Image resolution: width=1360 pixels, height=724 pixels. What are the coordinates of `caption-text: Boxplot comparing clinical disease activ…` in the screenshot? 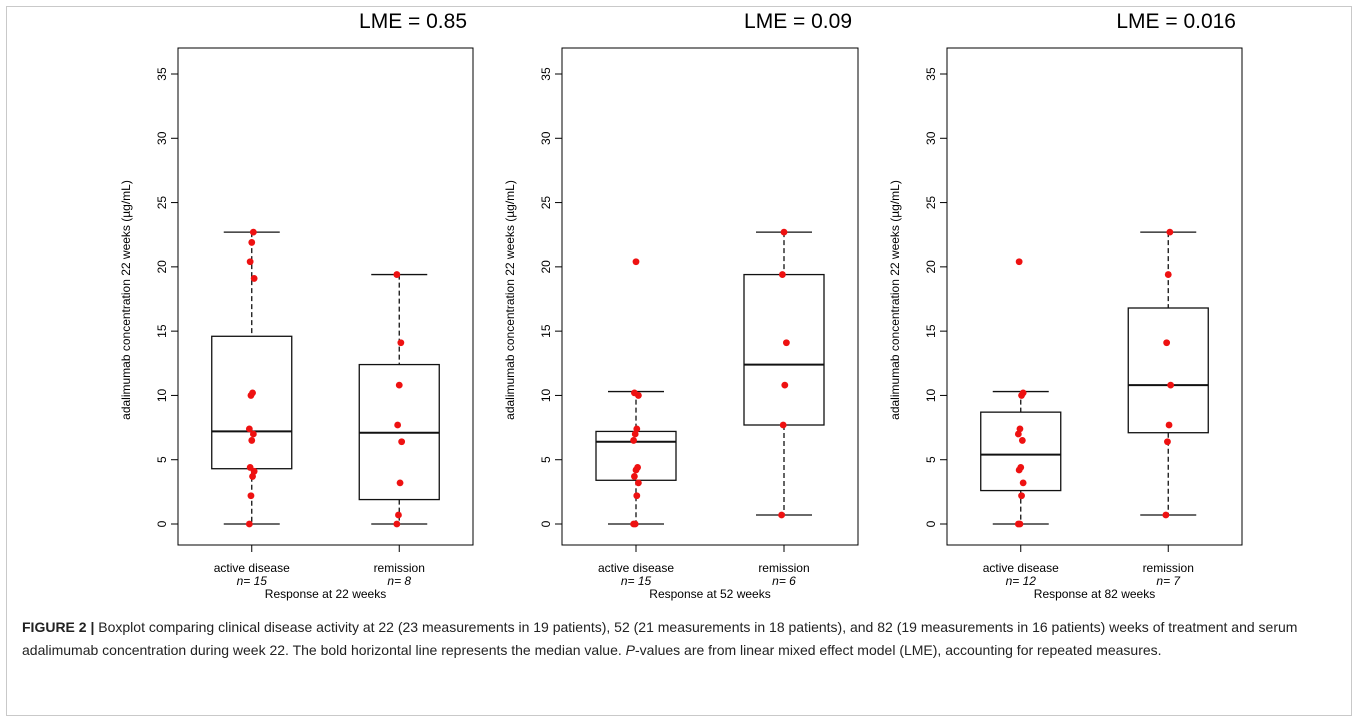 It's located at (660, 638).